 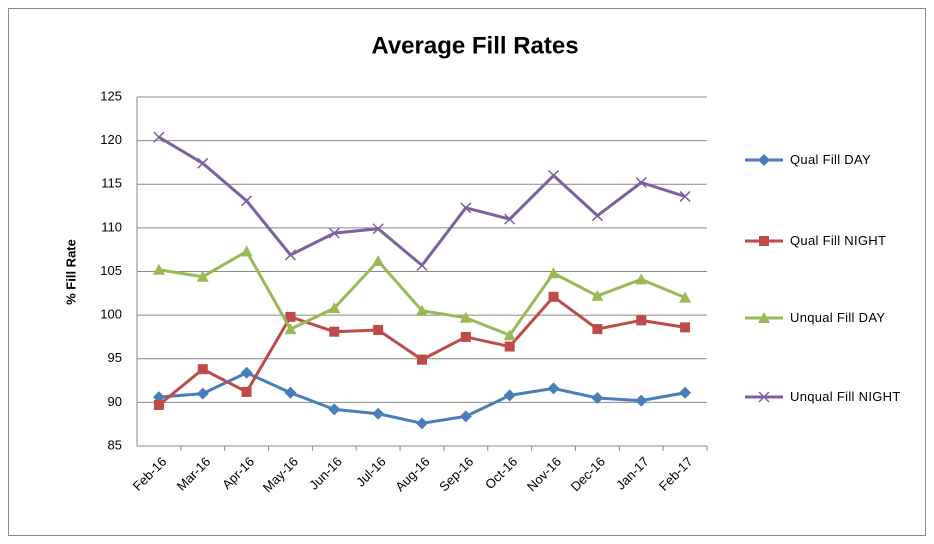 I want to click on y-tick-label: 90, so click(x=115, y=401).